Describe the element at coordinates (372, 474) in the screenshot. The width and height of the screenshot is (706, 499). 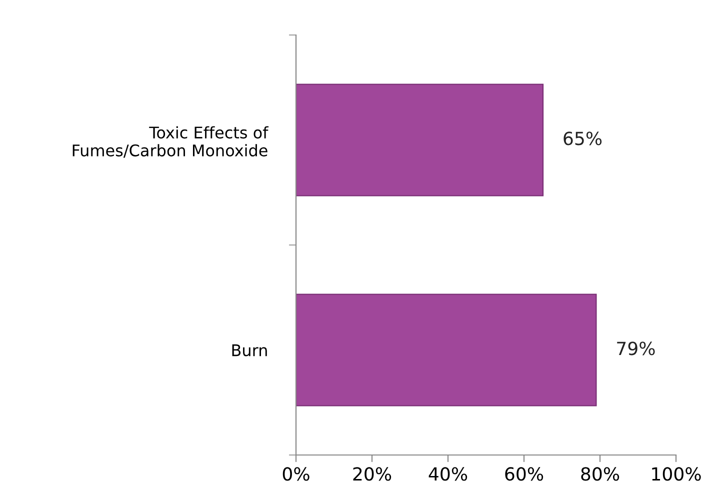
I see `x-tick-label: 20%` at that location.